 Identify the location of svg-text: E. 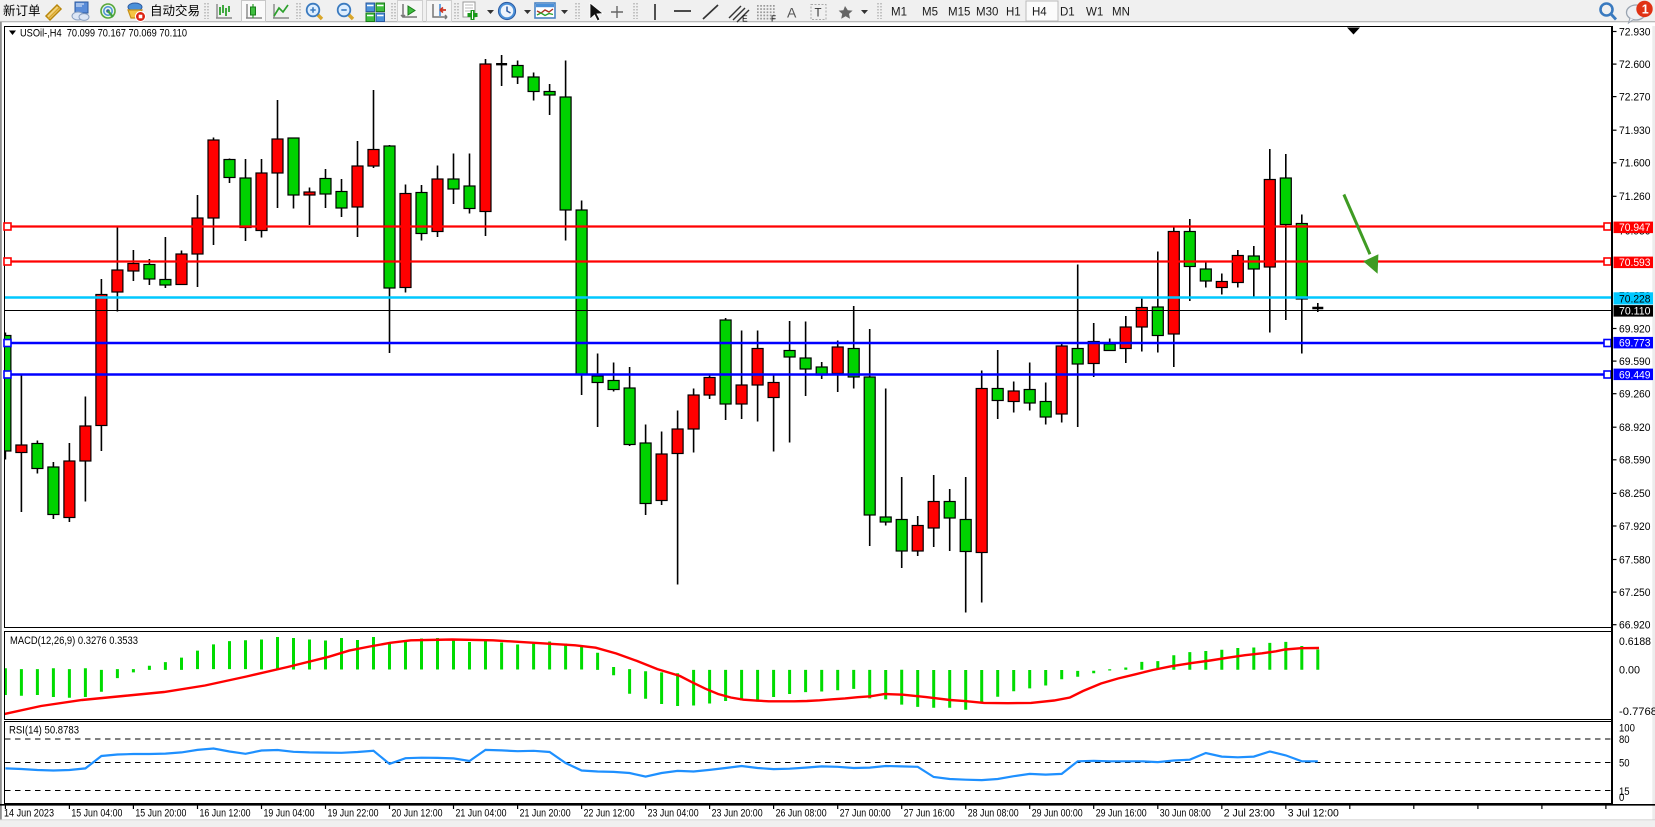
(745, 19).